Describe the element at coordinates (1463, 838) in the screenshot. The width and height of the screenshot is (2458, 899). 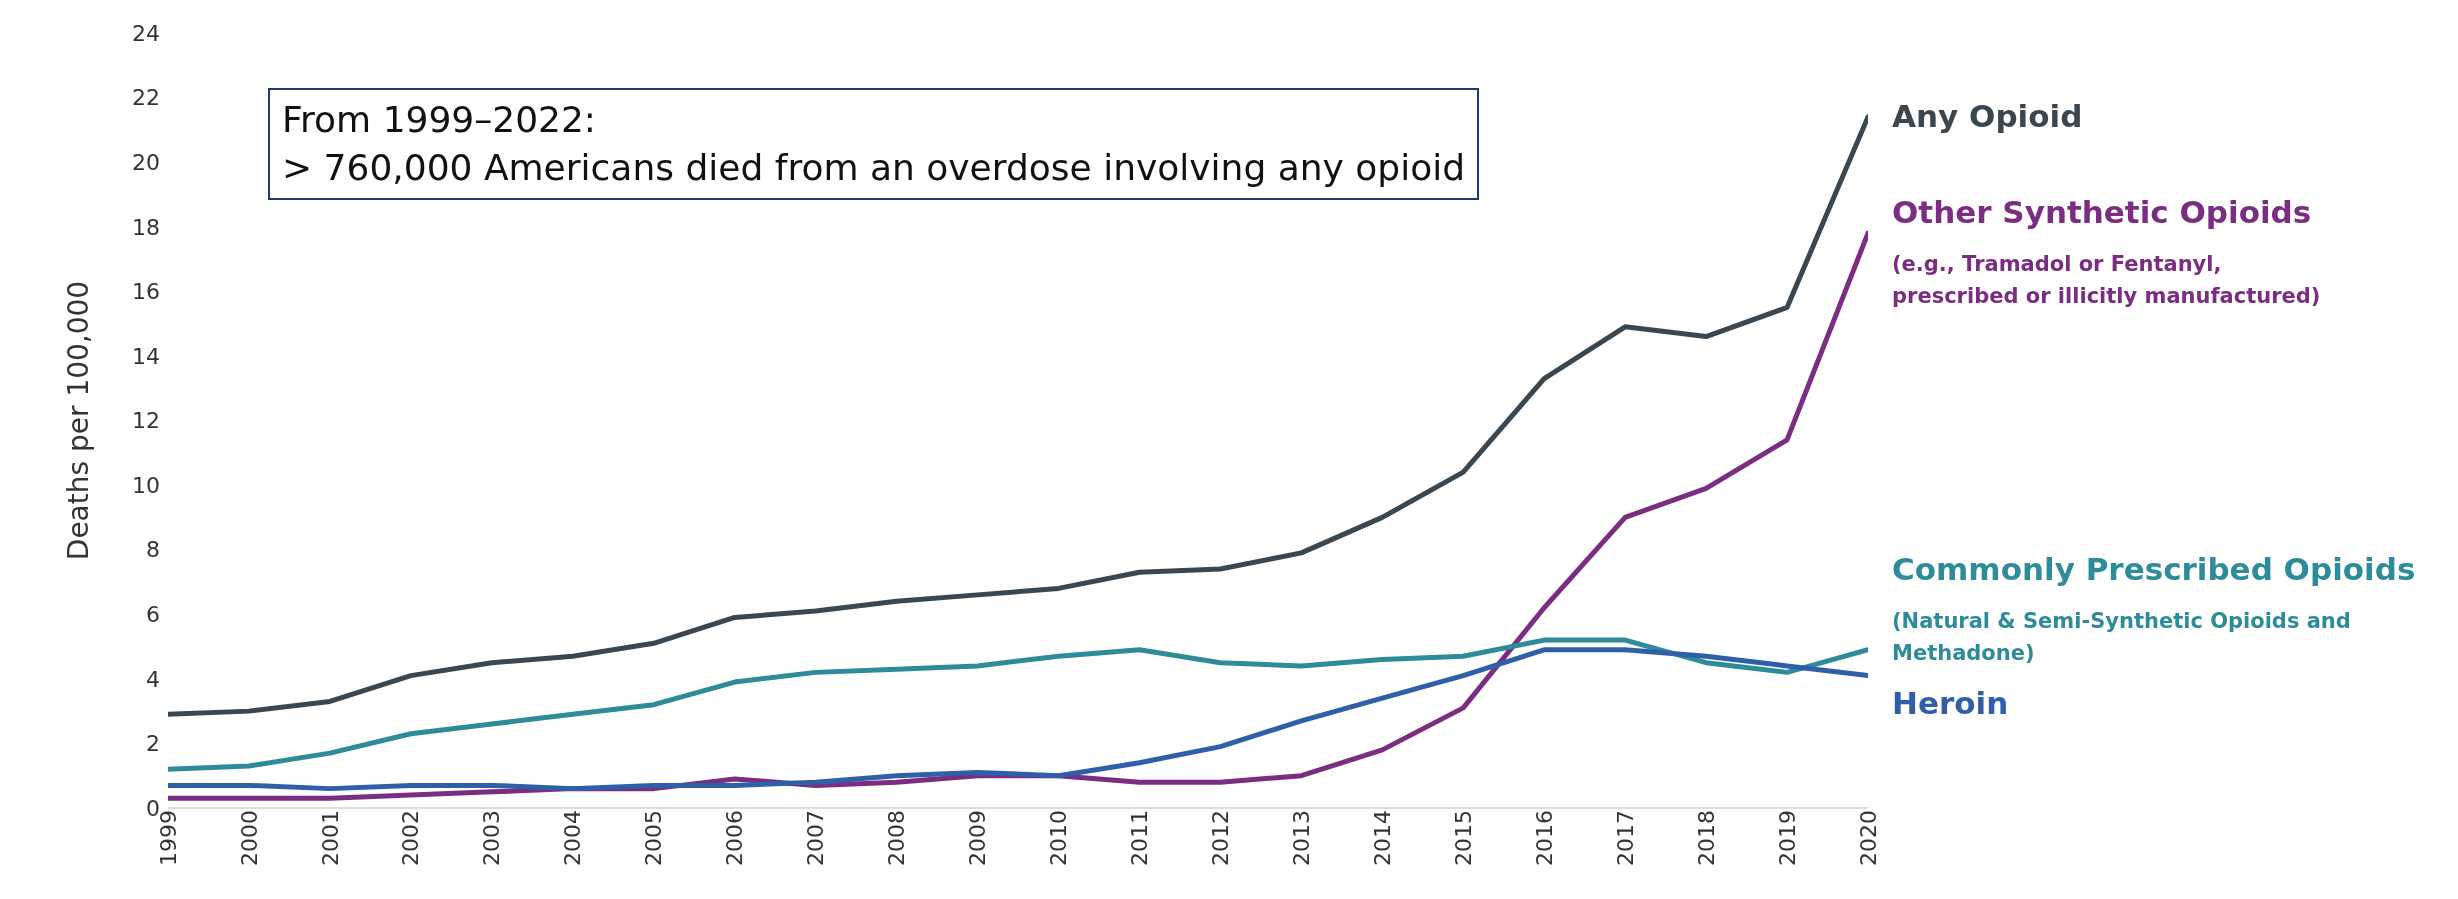
I see `x-tick-label: 2015` at that location.